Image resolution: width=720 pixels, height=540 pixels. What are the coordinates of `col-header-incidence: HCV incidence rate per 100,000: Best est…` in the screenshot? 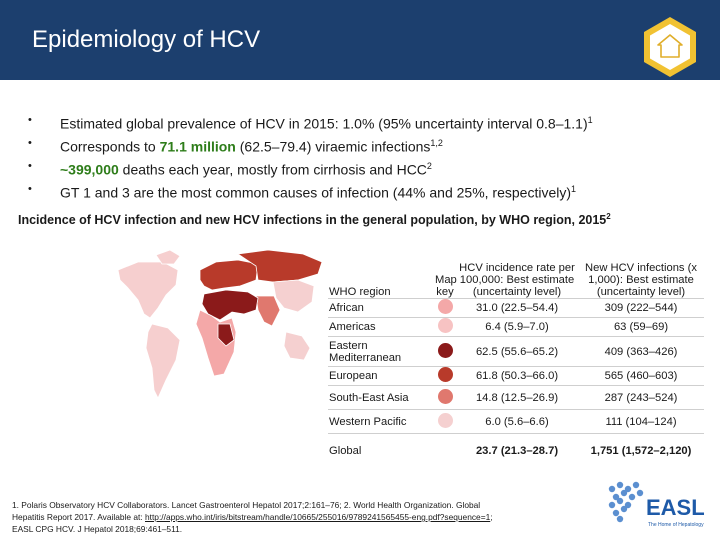 It's located at (517, 280).